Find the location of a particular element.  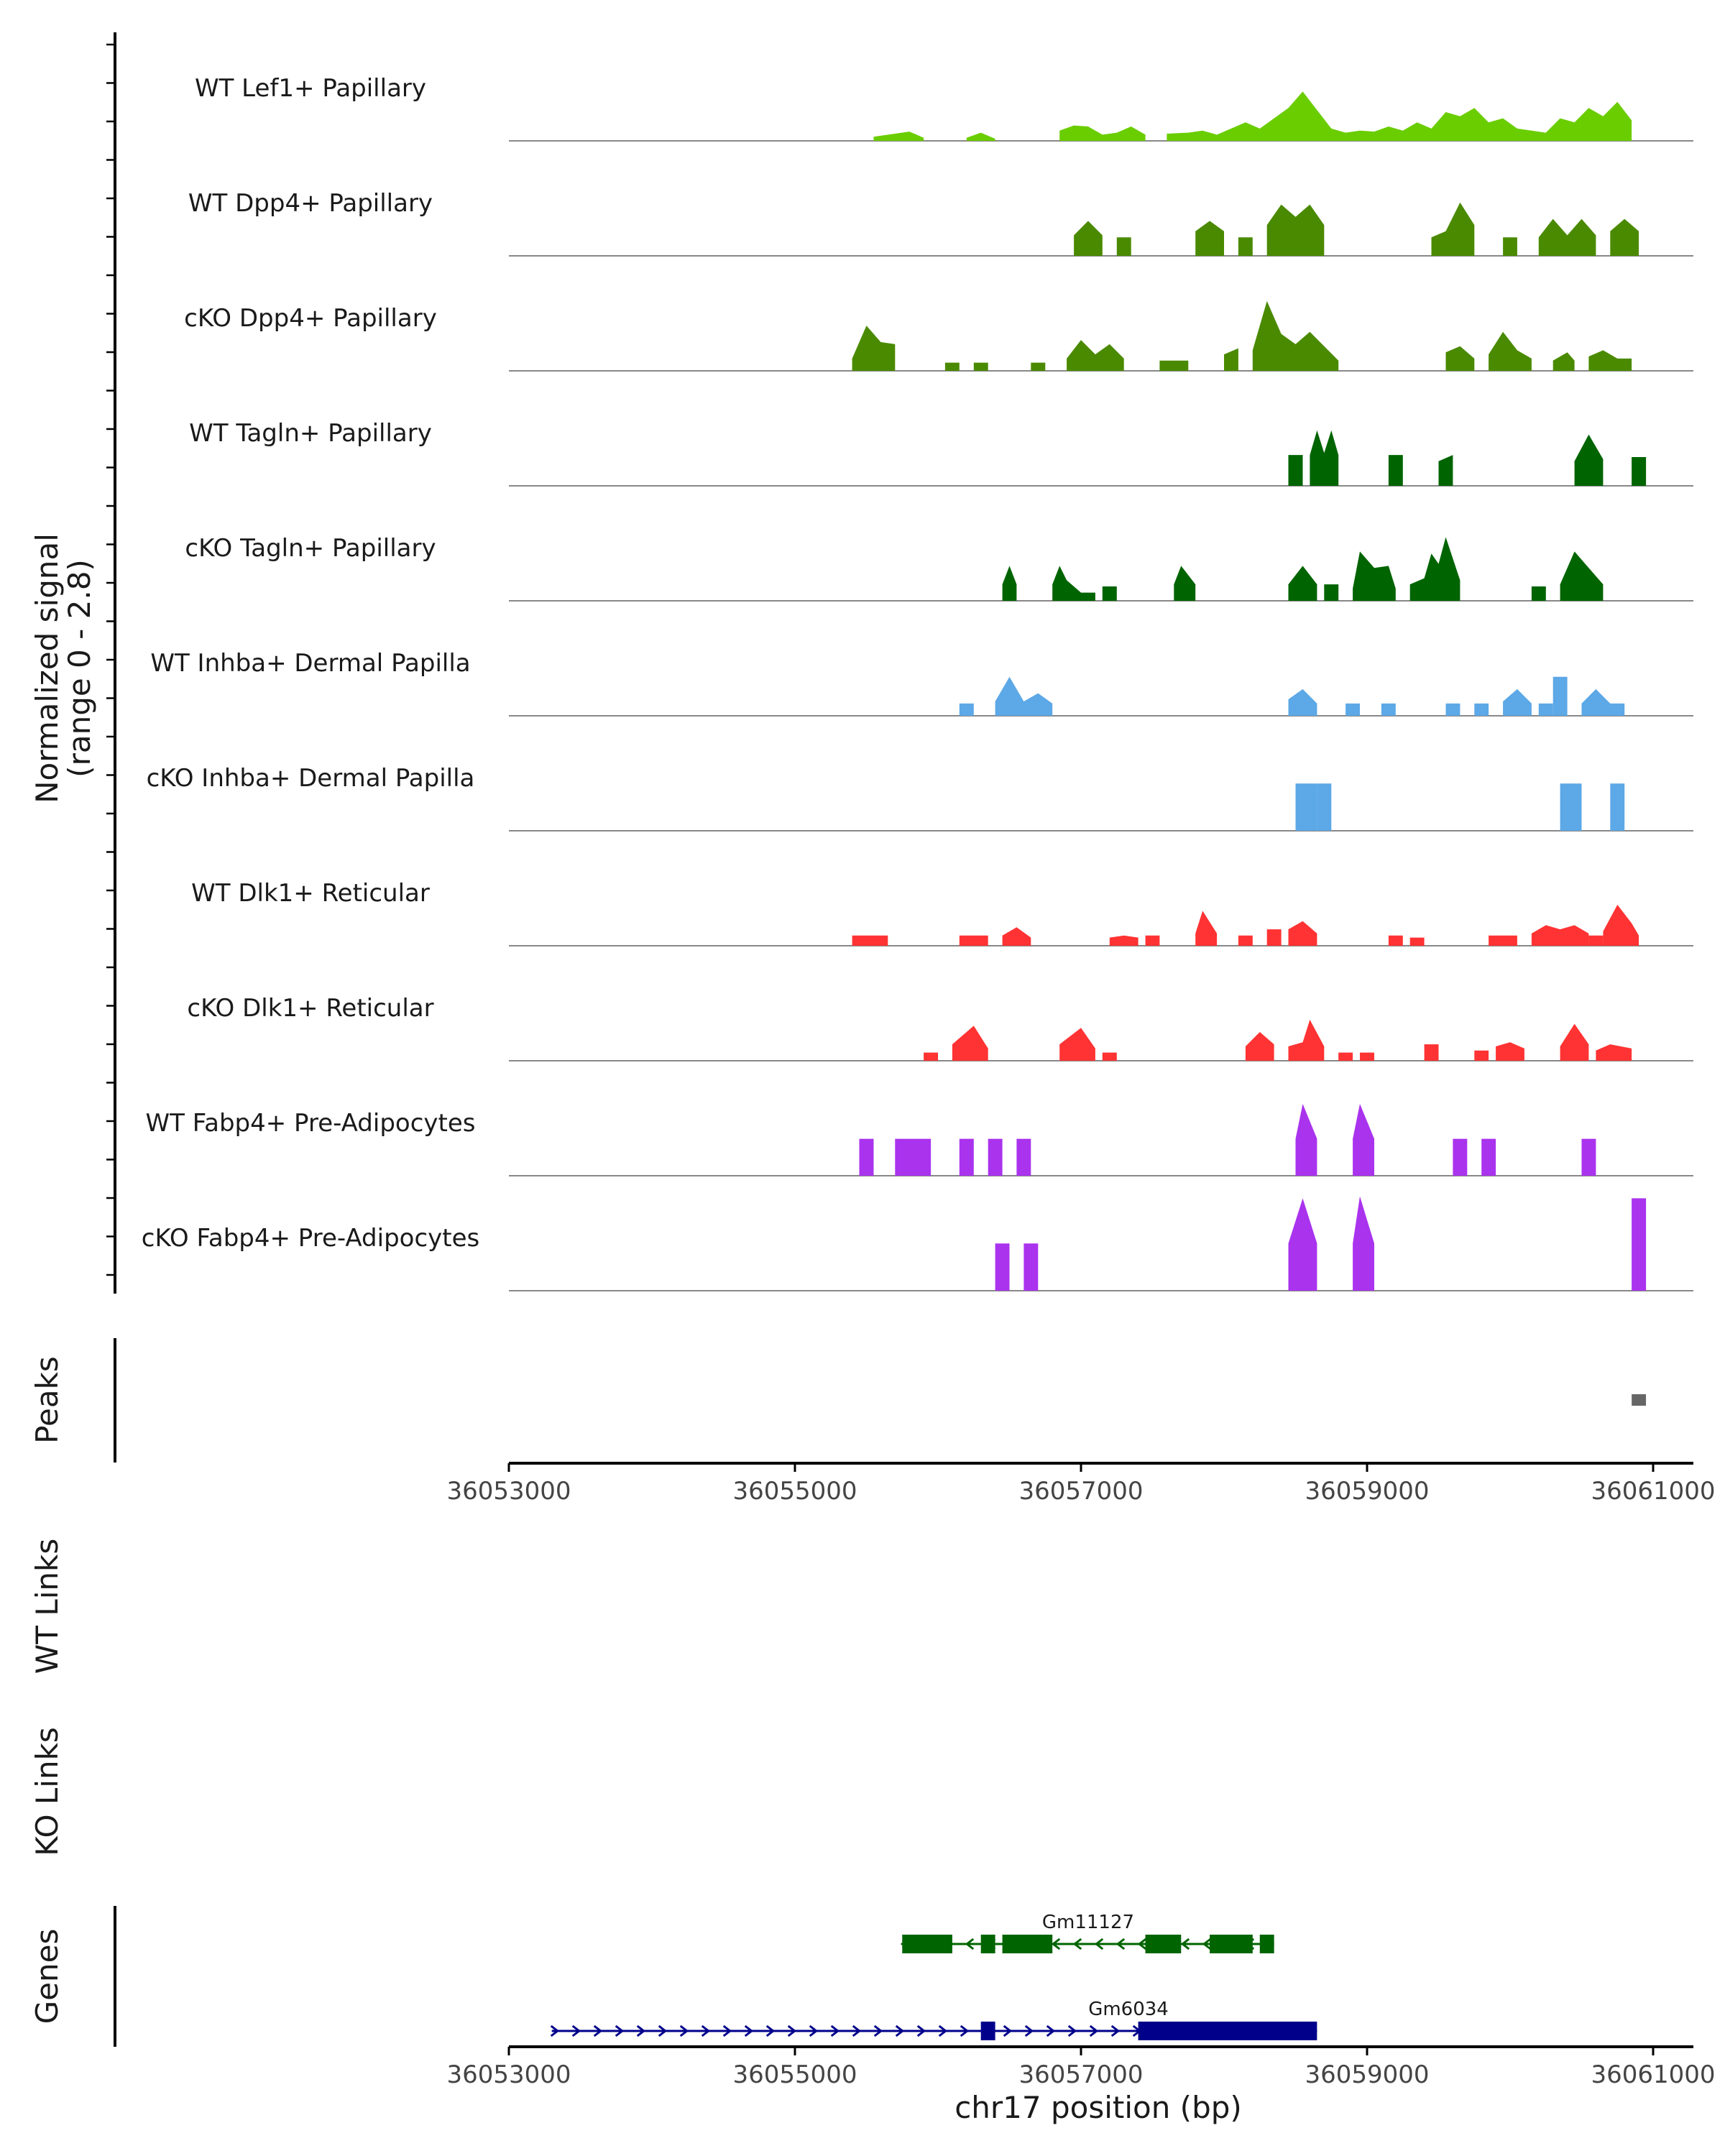

ko-links-section-title: KO Links is located at coordinates (47, 1791).